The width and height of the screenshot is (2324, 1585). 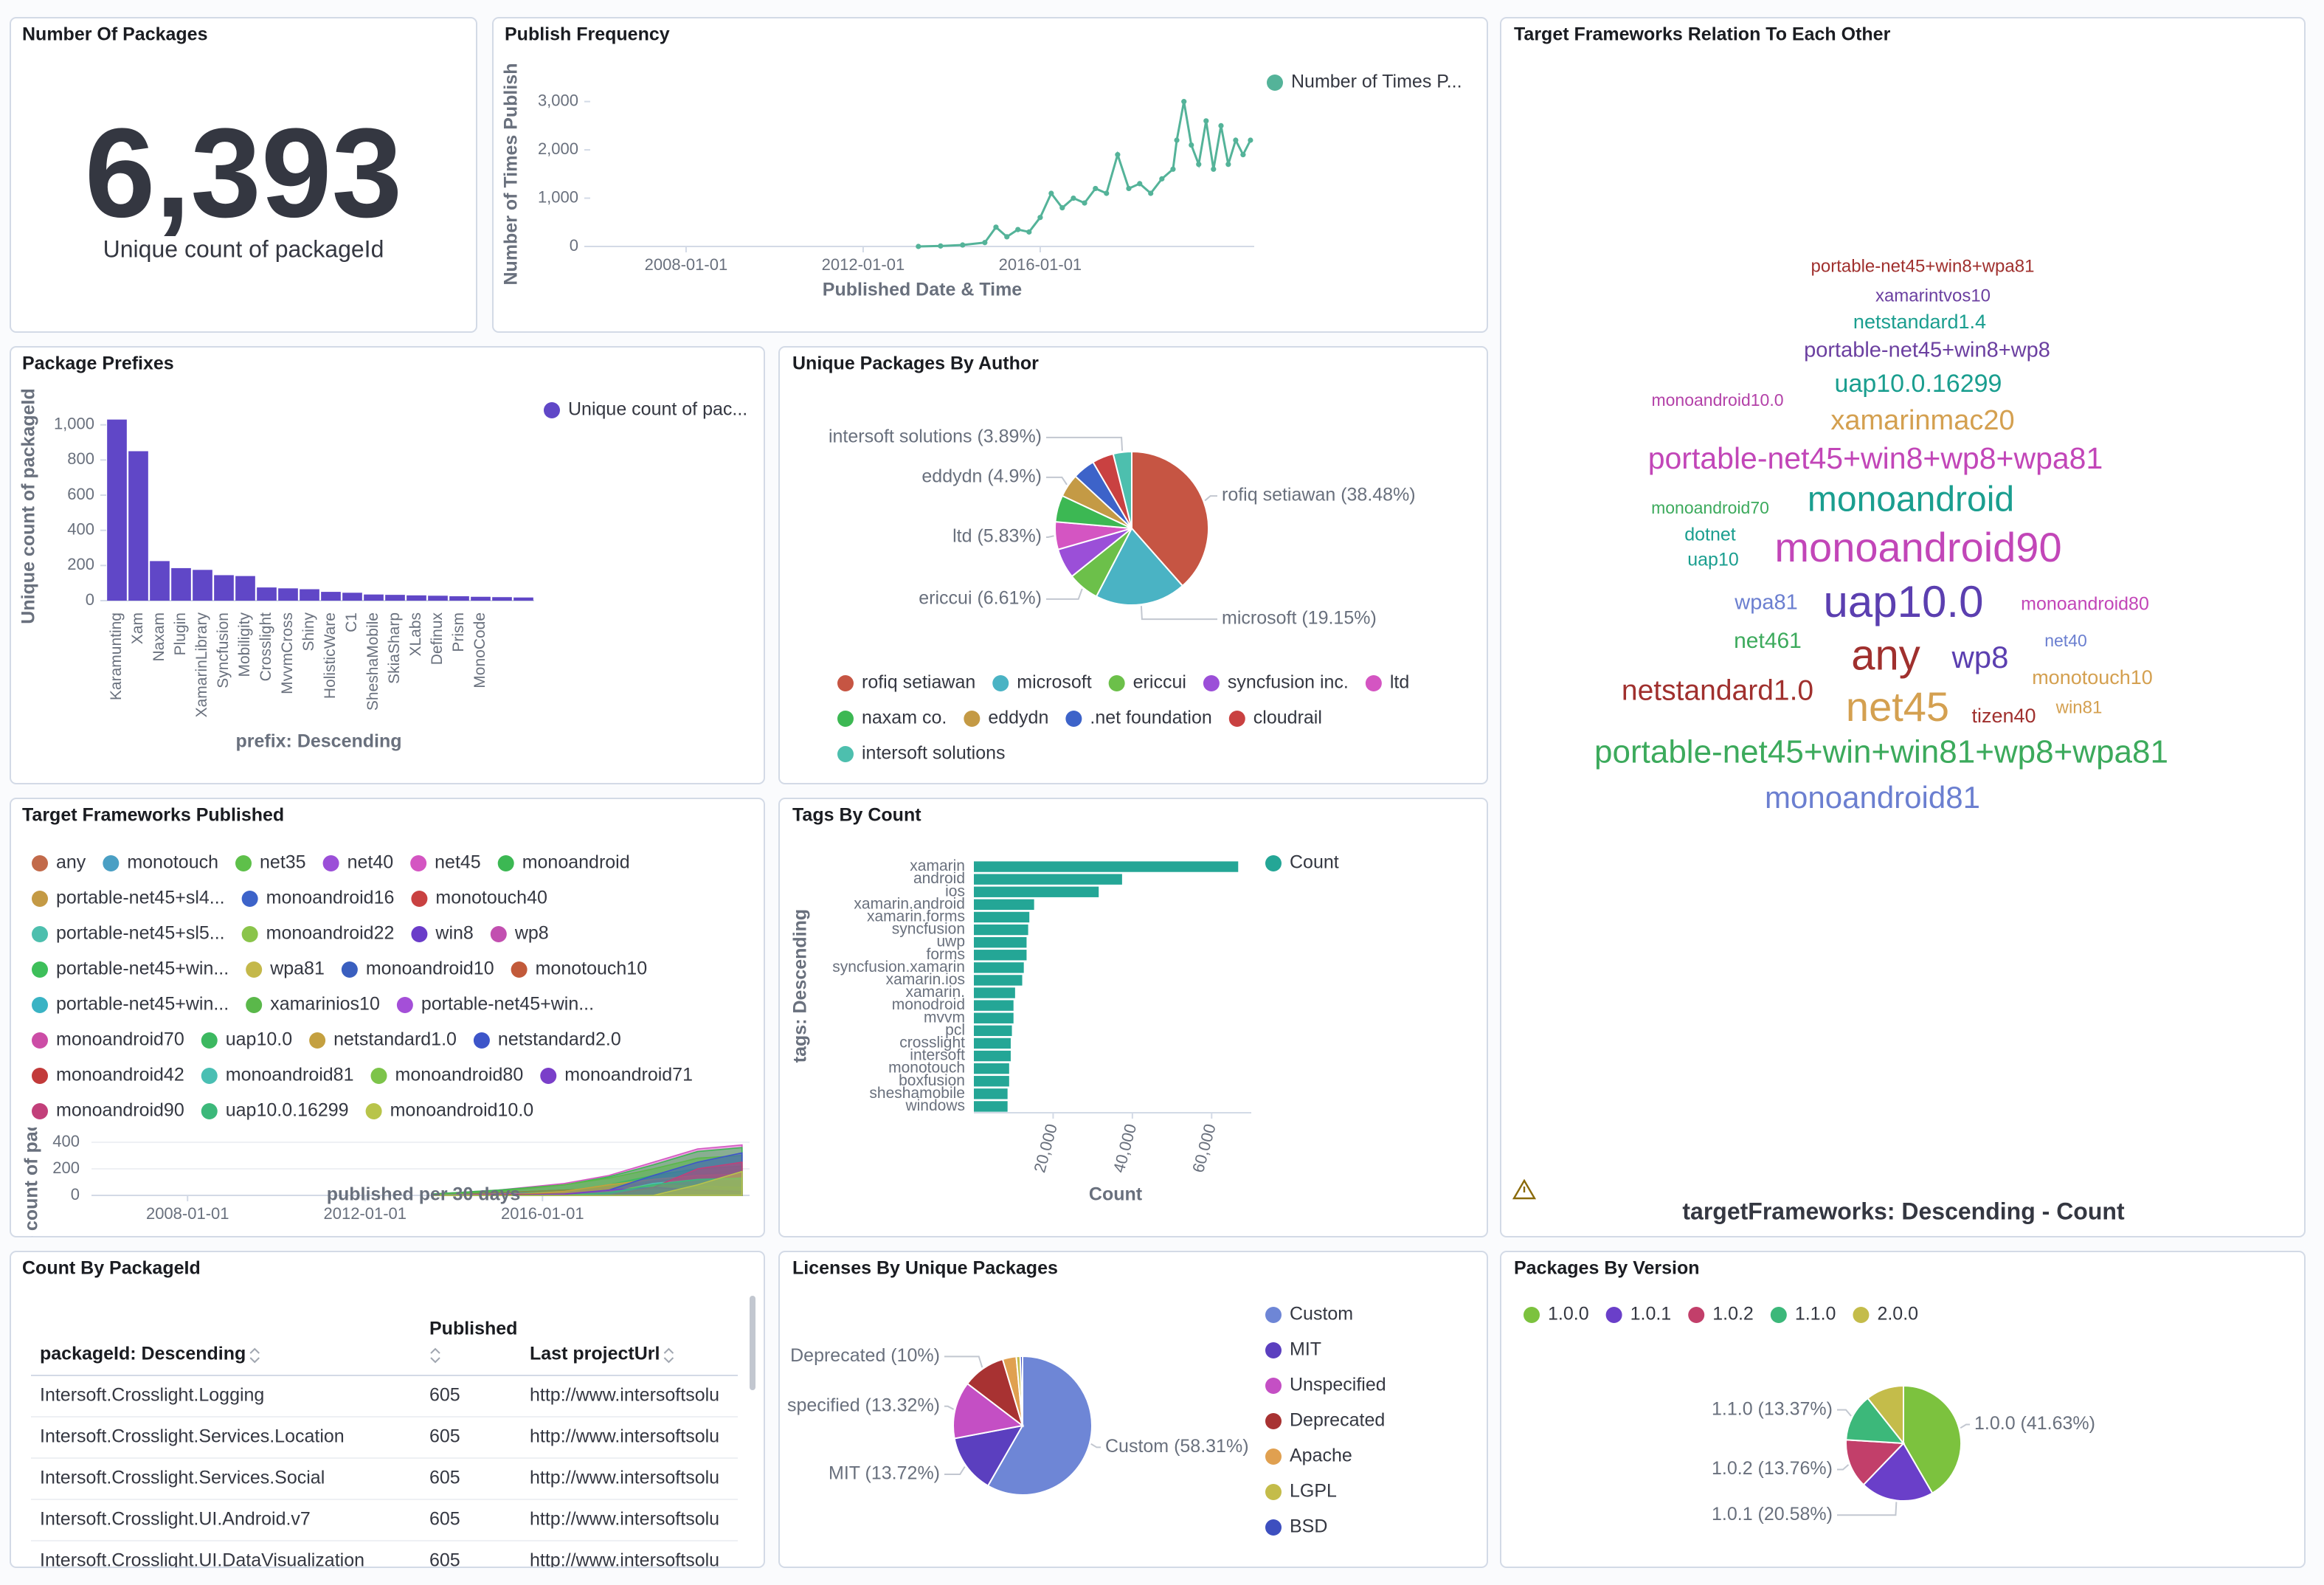 I want to click on panel-title: Tags By Count, so click(x=856, y=815).